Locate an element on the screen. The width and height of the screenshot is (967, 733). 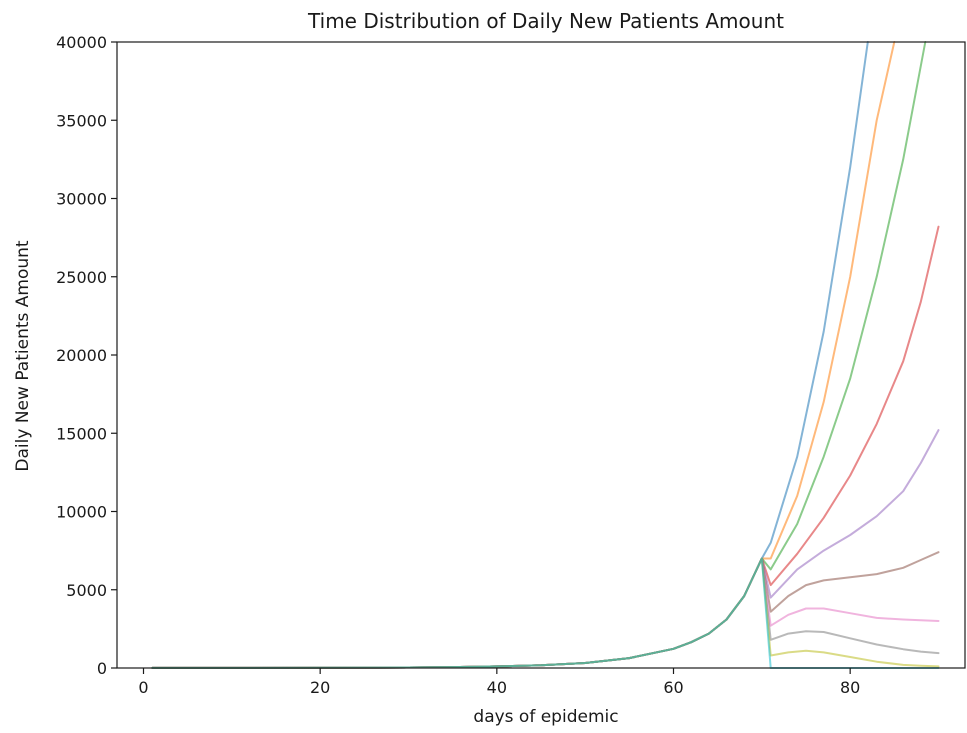
y-tick-label: 25000 is located at coordinates (81, 277).